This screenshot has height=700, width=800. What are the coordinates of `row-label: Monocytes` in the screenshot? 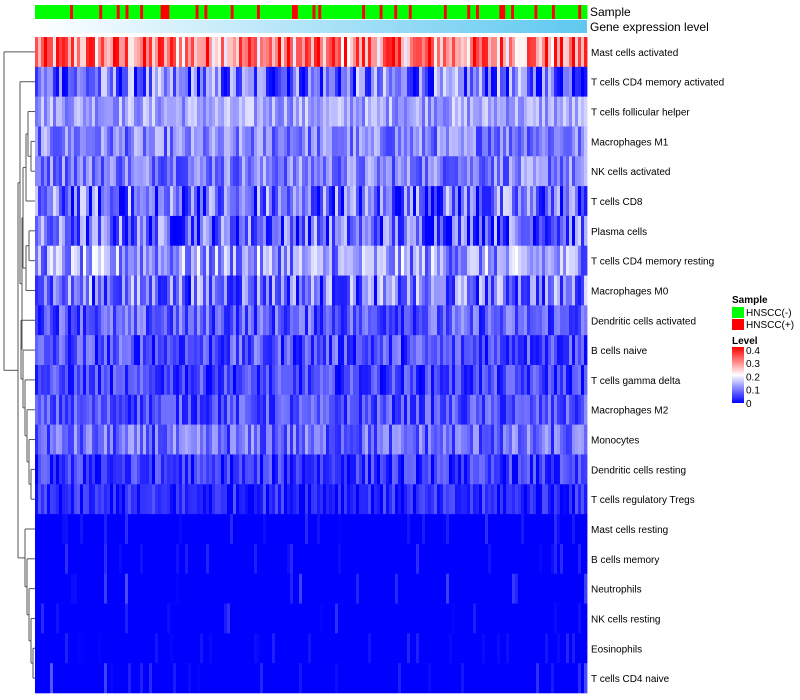 It's located at (615, 441).